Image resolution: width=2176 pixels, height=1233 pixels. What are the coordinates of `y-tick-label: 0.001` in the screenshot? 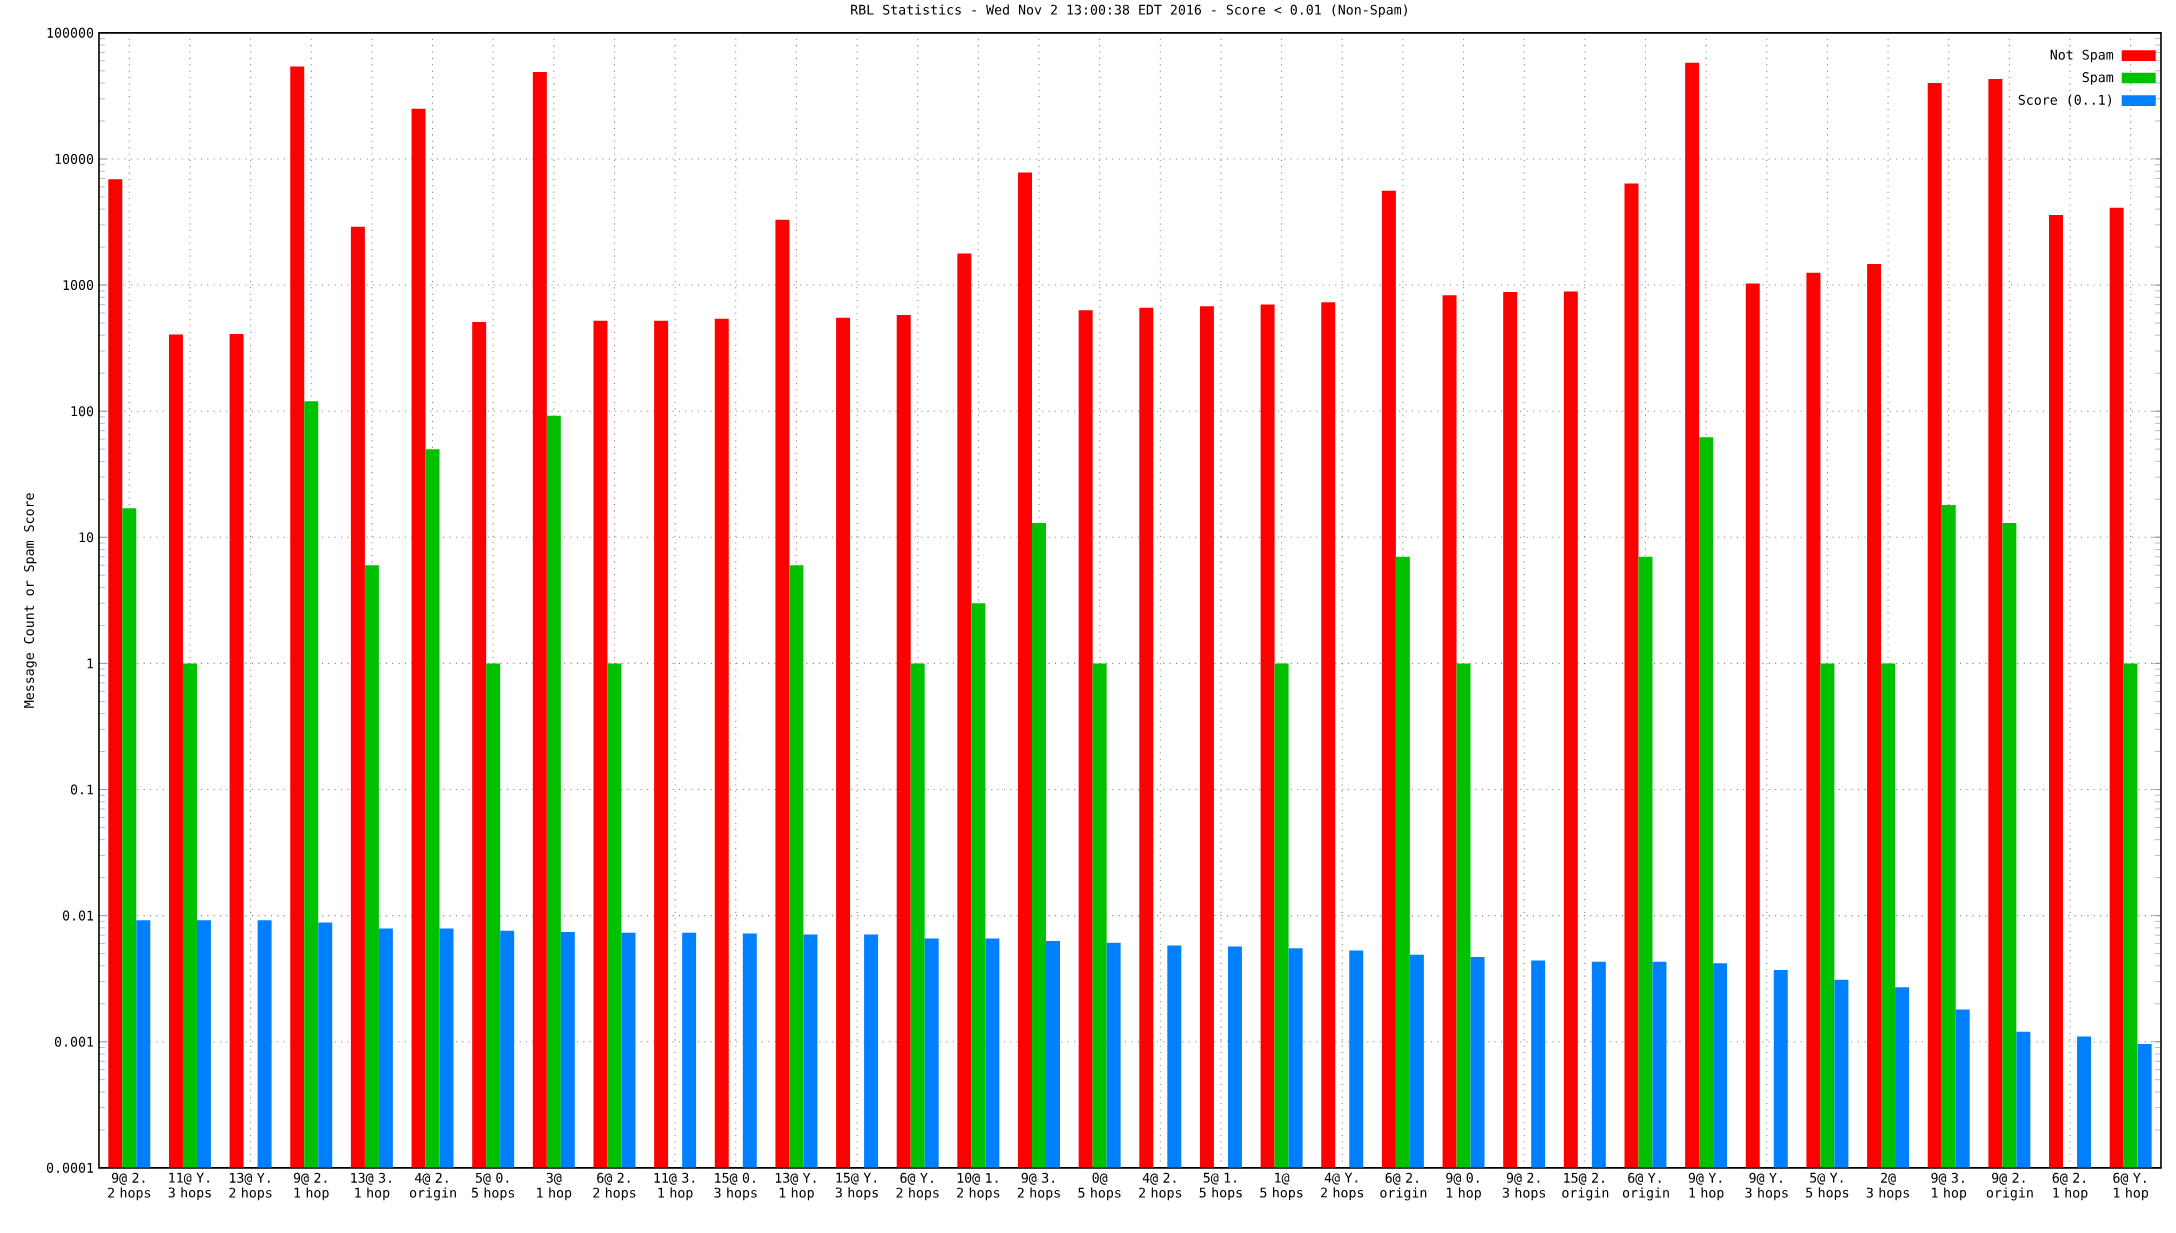 It's located at (74, 1041).